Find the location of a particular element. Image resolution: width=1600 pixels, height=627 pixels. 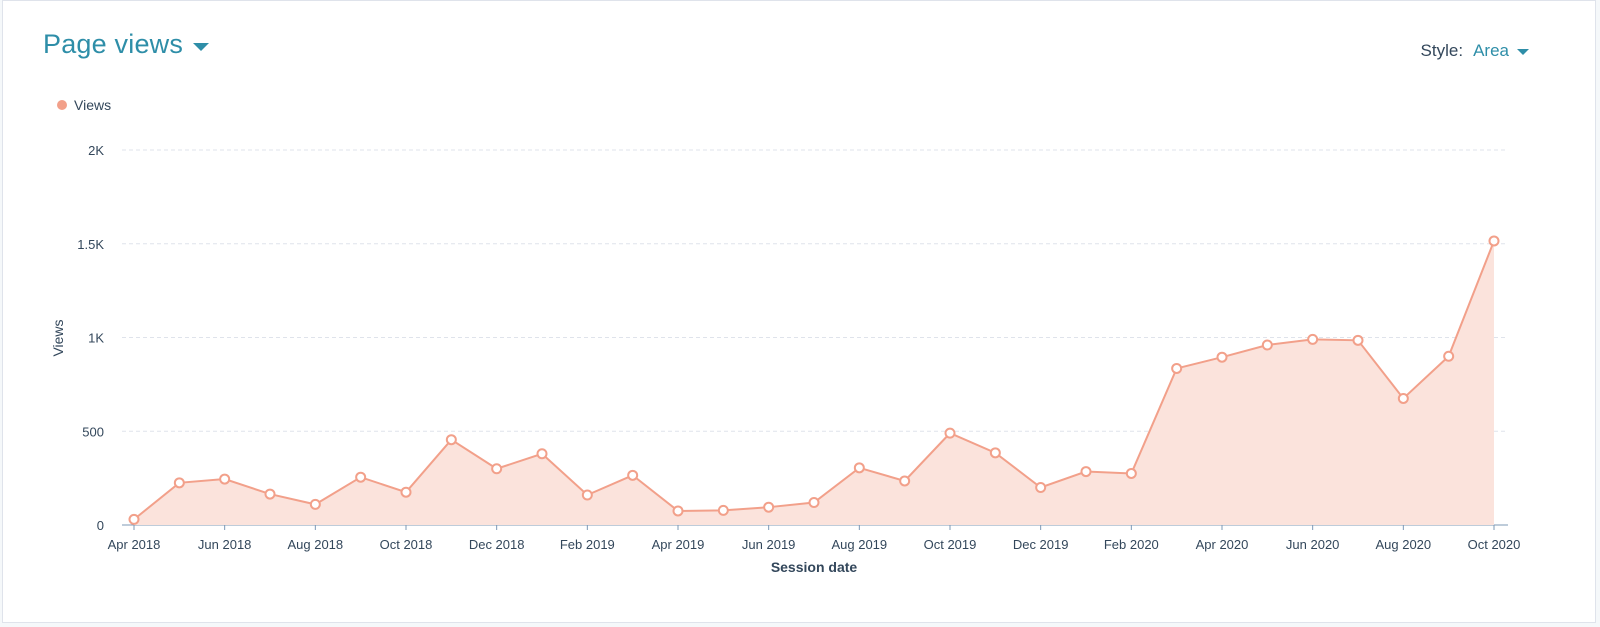

x-tick-label: Oct 2019 is located at coordinates (950, 544).